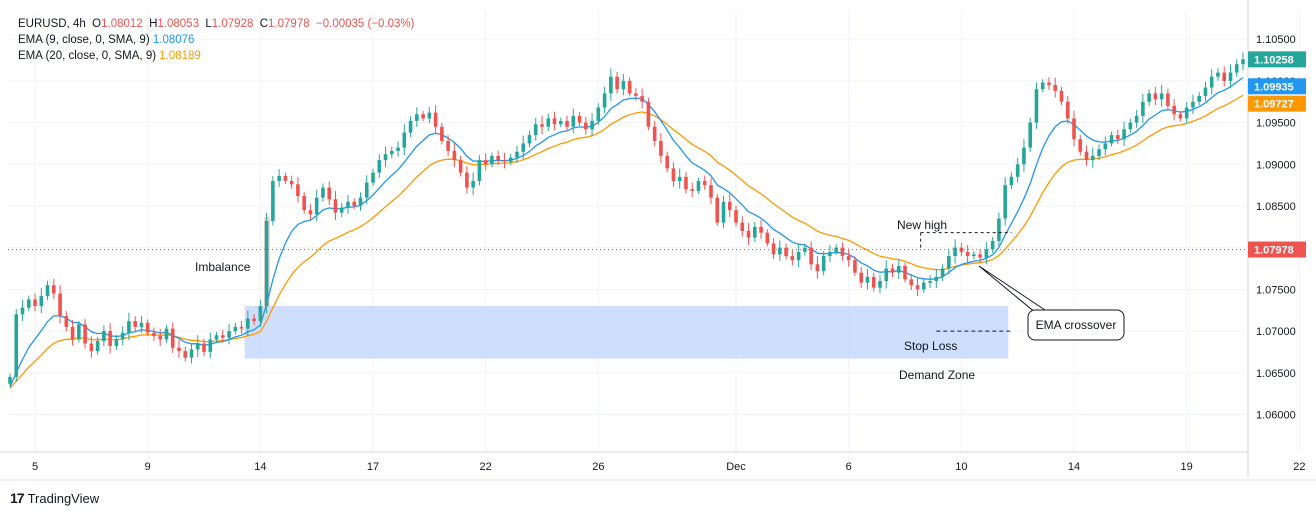  Describe the element at coordinates (1276, 290) in the screenshot. I see `y-tick-label: 1.07500` at that location.